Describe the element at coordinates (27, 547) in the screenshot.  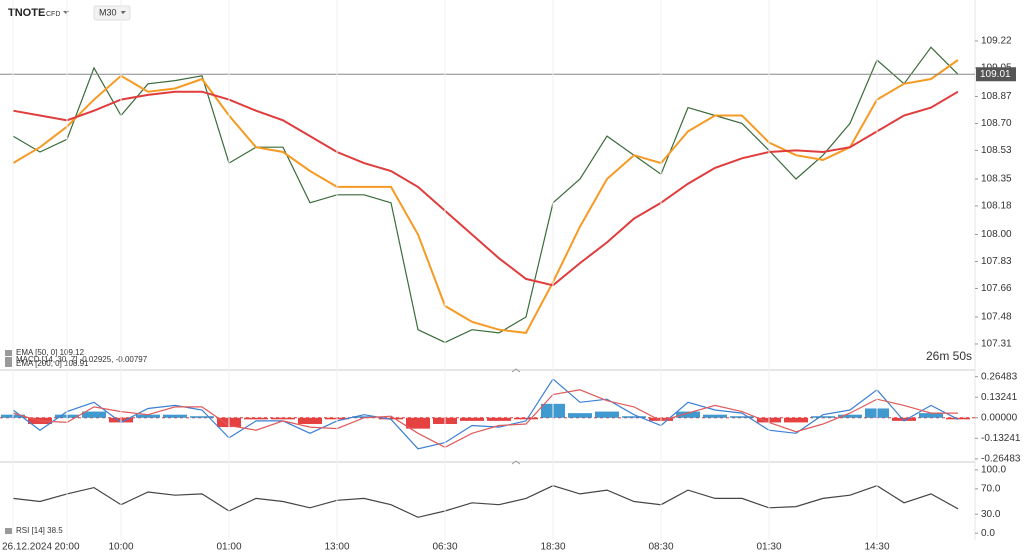
I see `x-tick-label: 26.12.2024` at that location.